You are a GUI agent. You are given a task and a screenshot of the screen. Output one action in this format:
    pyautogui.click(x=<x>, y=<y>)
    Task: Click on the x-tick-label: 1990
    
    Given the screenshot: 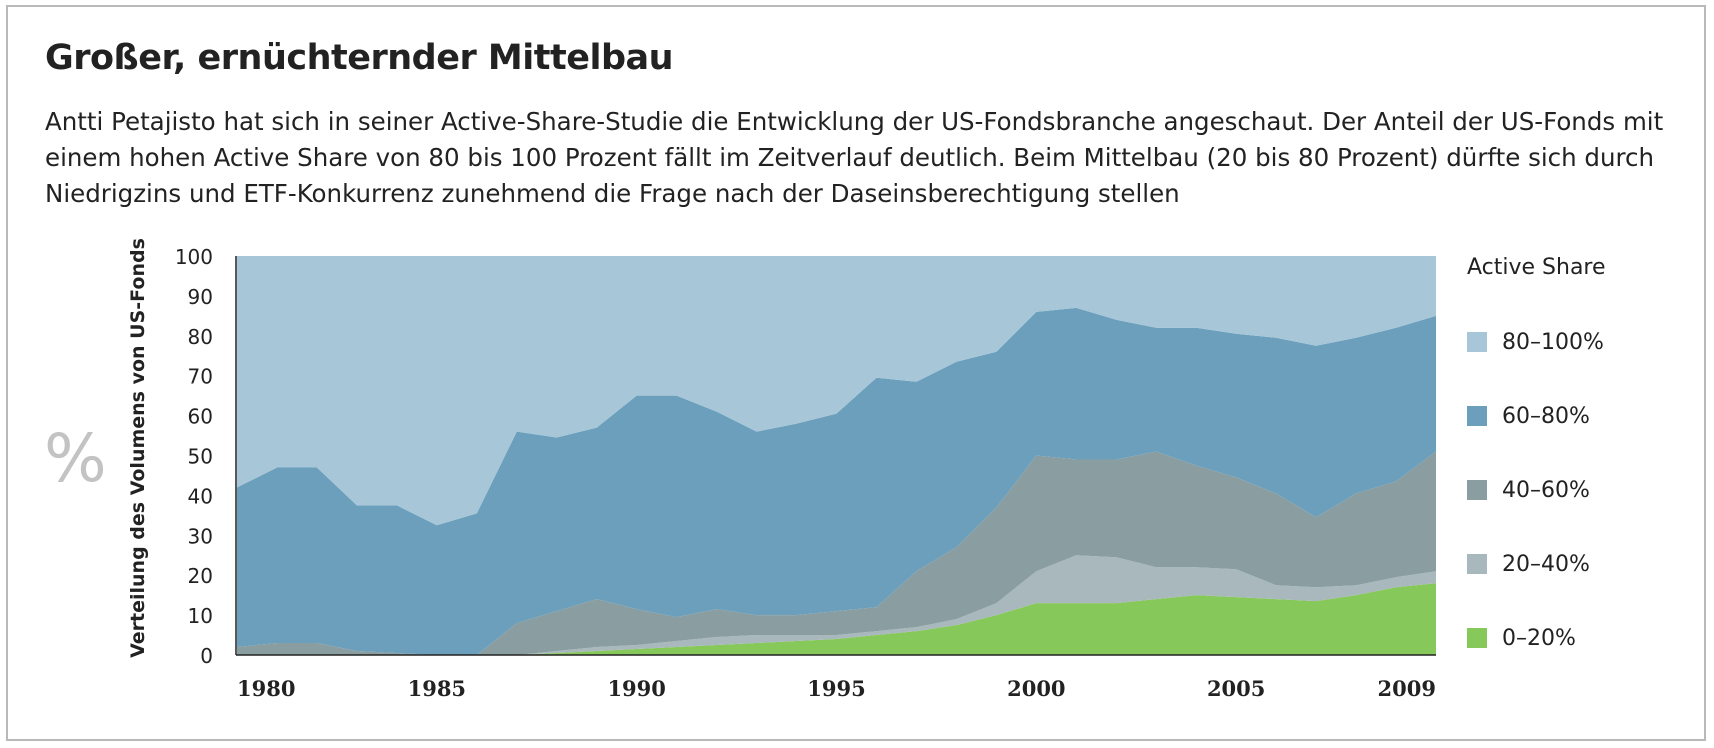 What is the action you would take?
    pyautogui.click(x=636, y=688)
    